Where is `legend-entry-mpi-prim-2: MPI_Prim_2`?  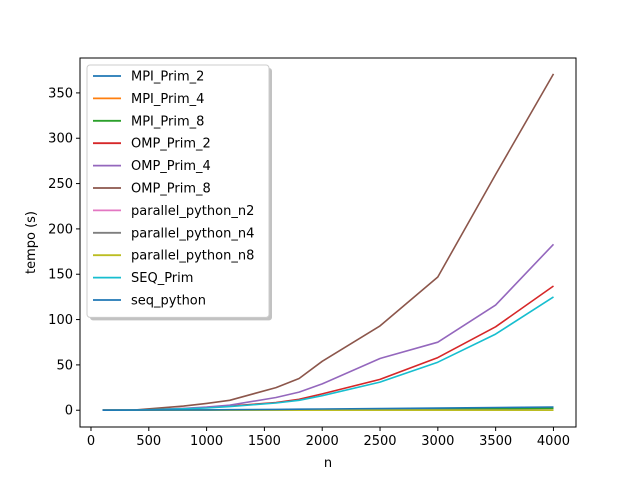
legend-entry-mpi-prim-2: MPI_Prim_2 is located at coordinates (167, 77).